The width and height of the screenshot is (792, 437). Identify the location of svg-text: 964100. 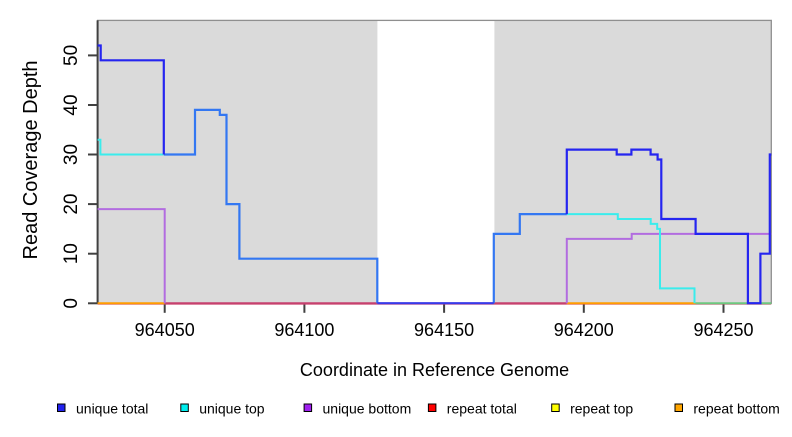
(304, 330).